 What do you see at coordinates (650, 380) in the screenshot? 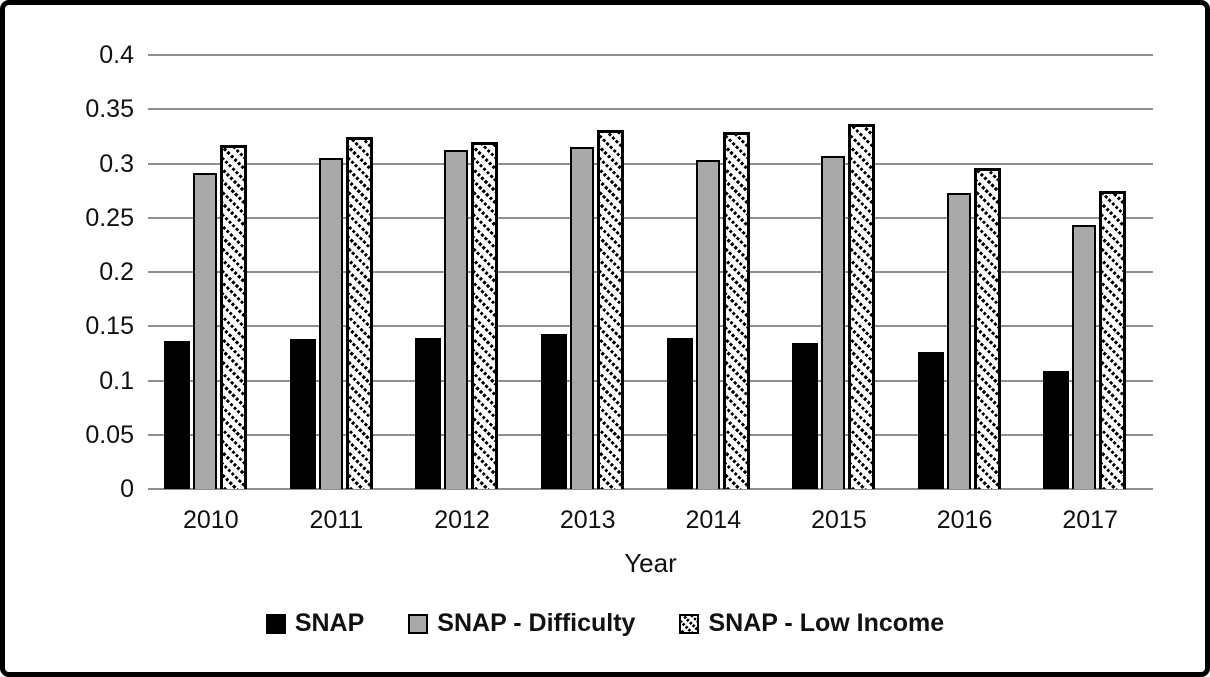
I see `gridline-0.1` at bounding box center [650, 380].